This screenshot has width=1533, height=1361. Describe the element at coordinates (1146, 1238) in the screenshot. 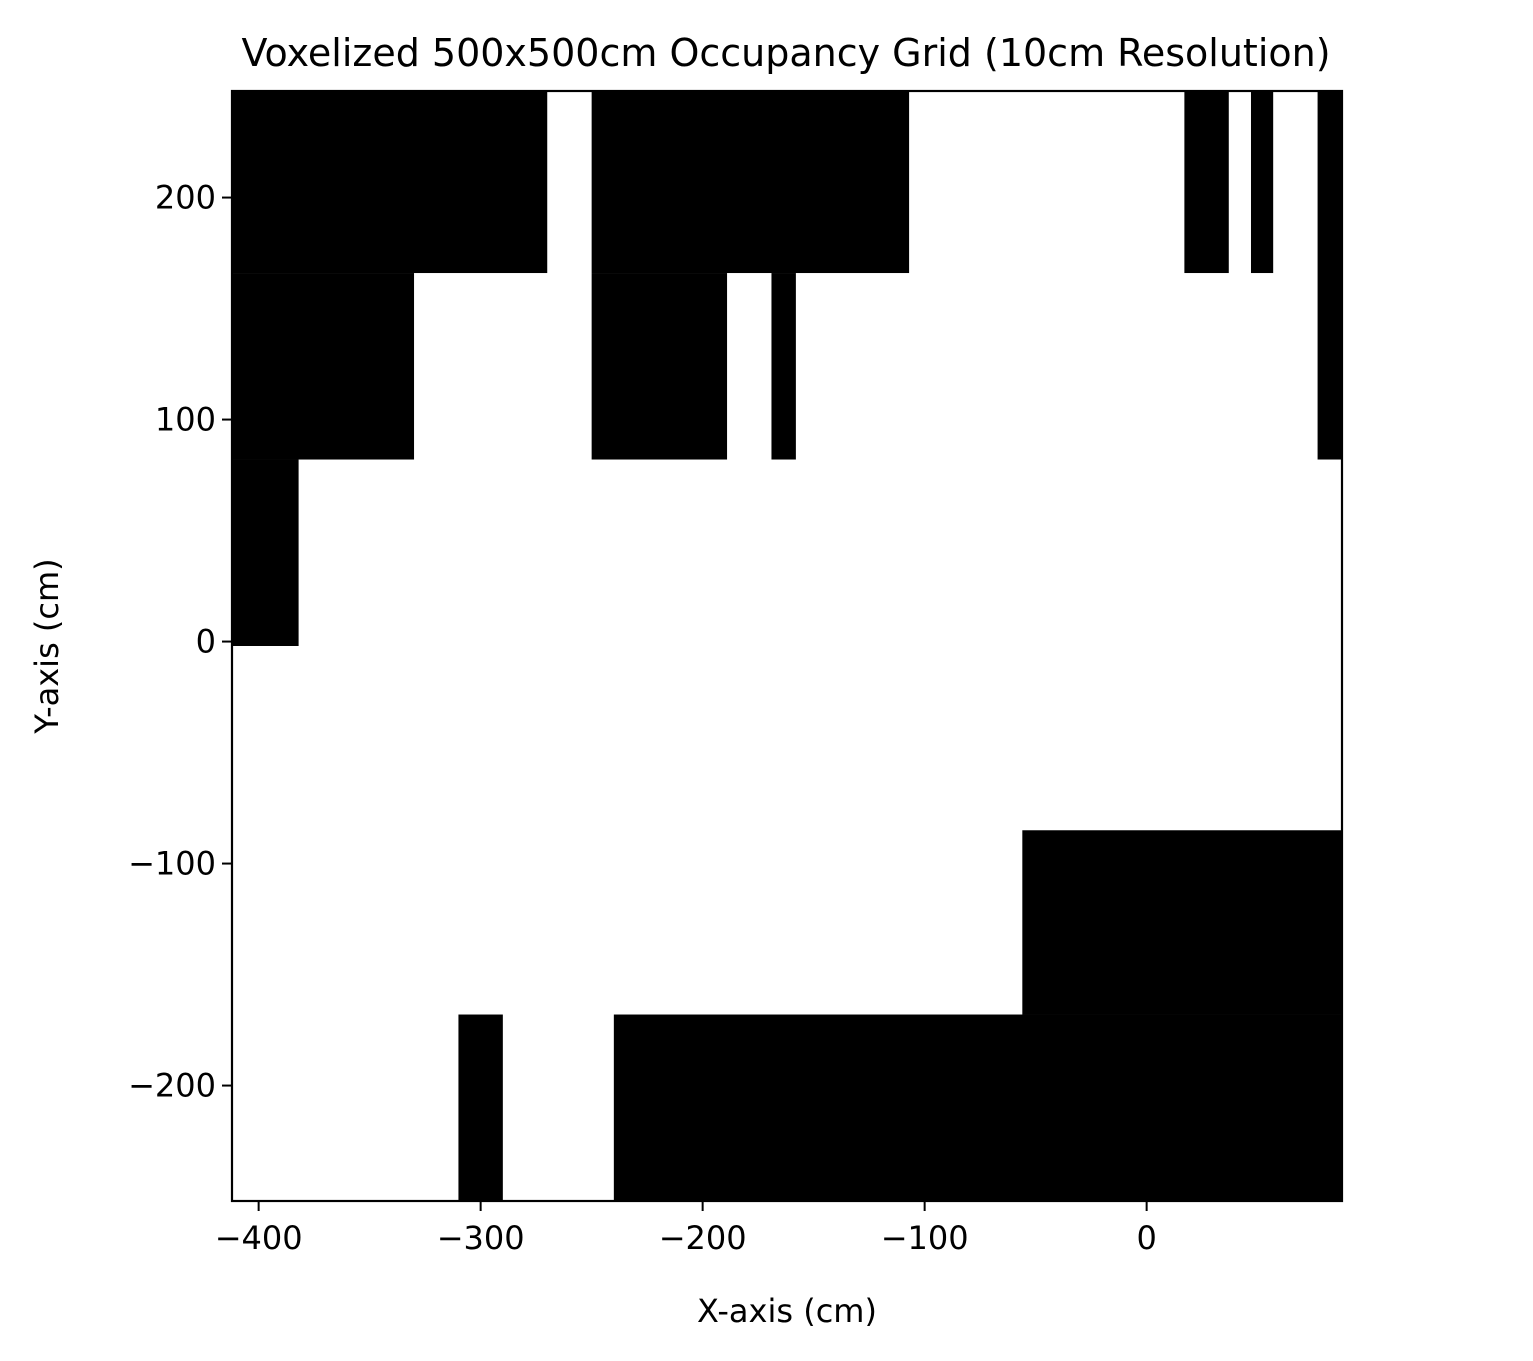

I see `x-tick-label: 0` at that location.